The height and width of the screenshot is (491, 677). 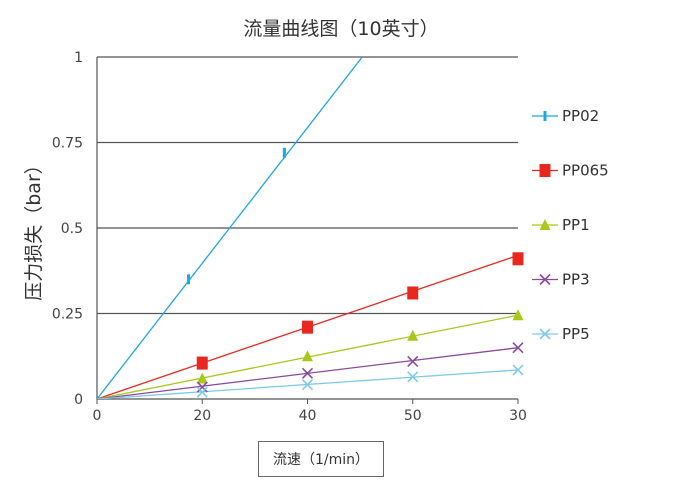 I want to click on y-tick-label: 1, so click(x=78, y=58).